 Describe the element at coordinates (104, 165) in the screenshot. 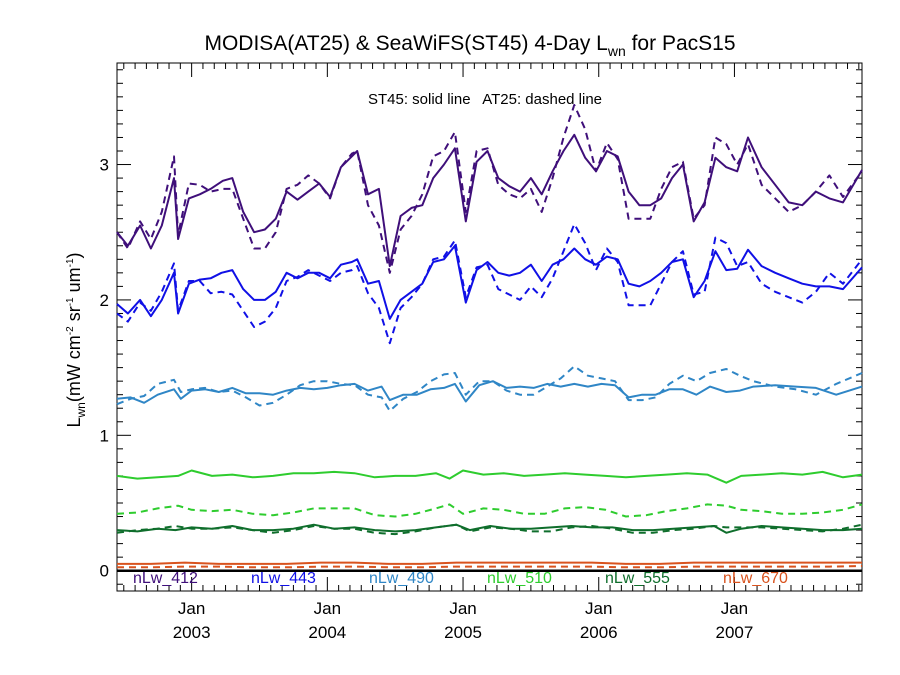

I see `y-tick-label: 3` at that location.